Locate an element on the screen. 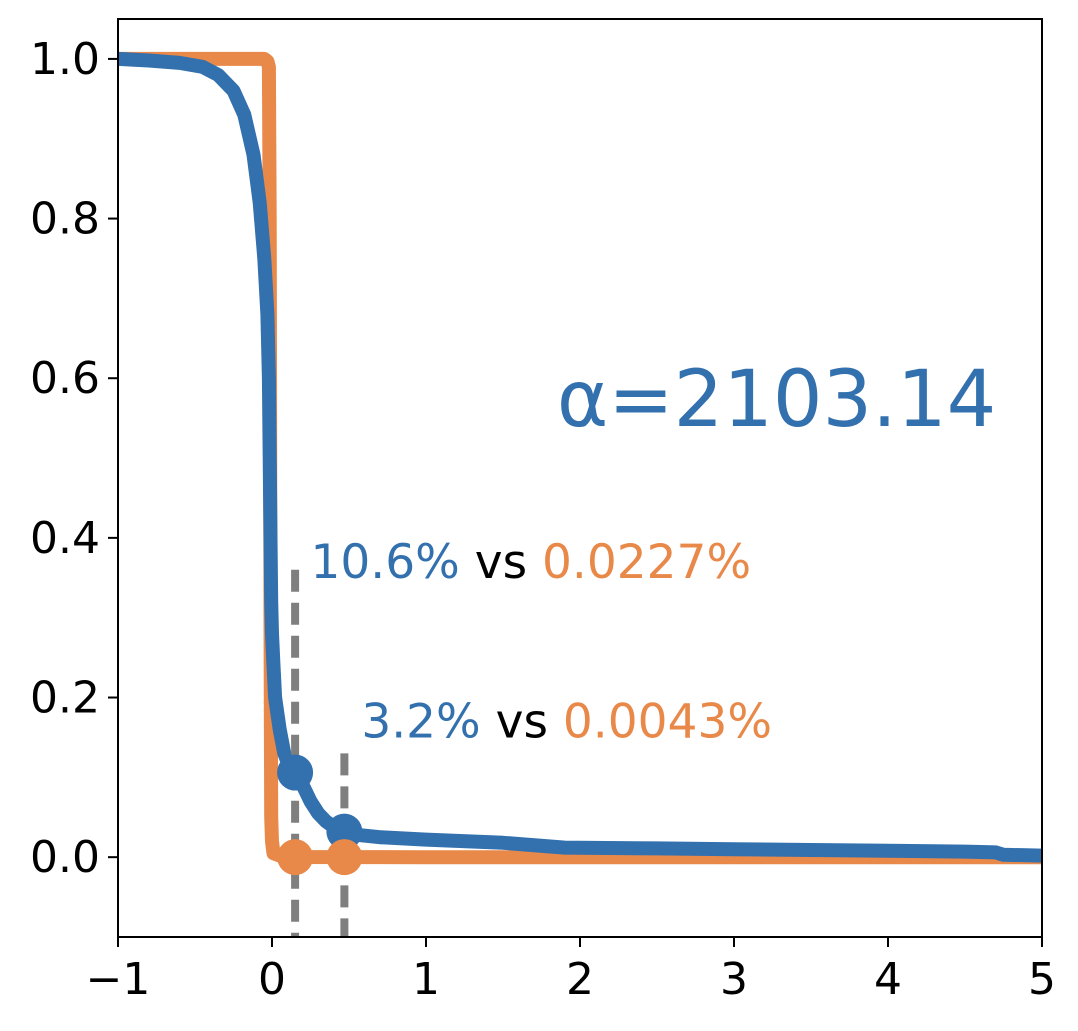  x-tick-label: 0 is located at coordinates (272, 979).